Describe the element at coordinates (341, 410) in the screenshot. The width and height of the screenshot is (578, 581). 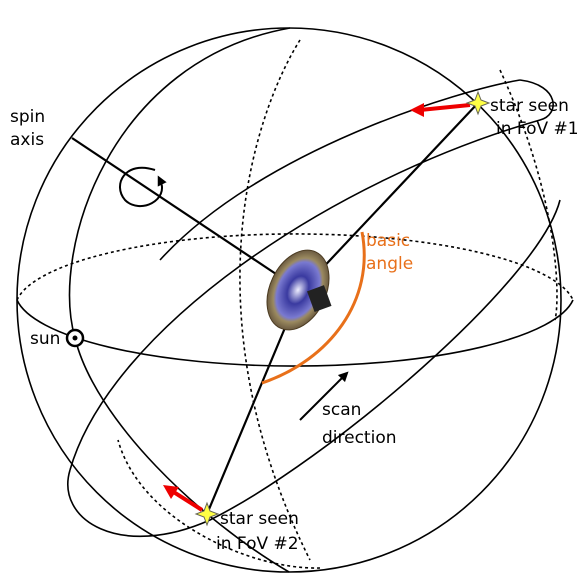
I see `label: scan` at that location.